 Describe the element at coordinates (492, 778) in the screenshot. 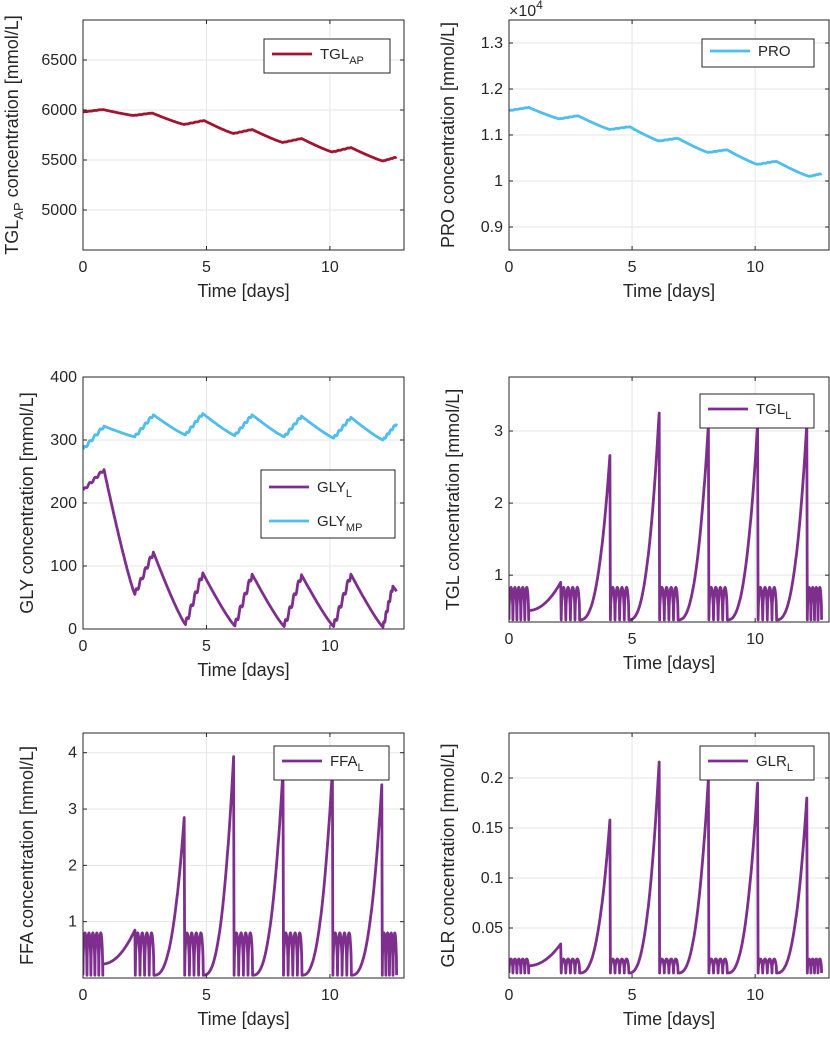

I see `y-tick-label: 0.2` at that location.